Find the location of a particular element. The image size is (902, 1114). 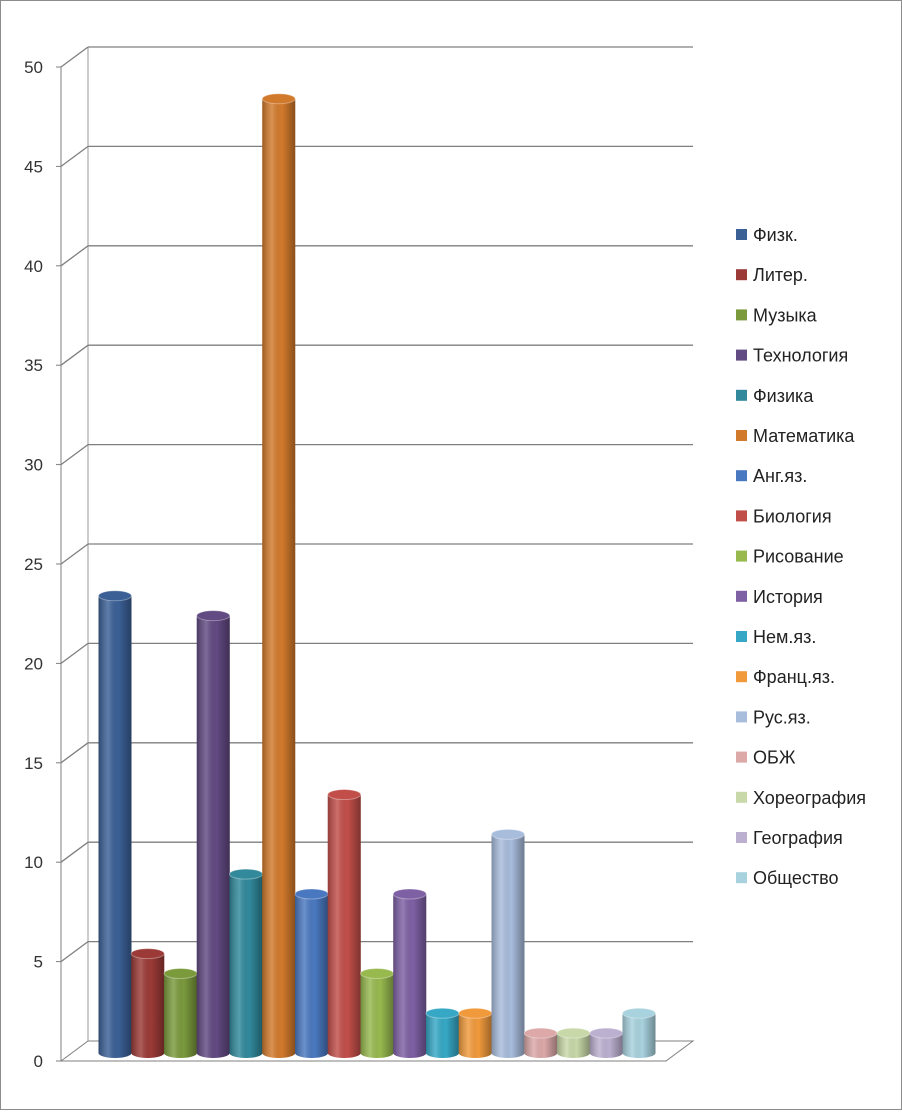

bar-технология is located at coordinates (213, 834).